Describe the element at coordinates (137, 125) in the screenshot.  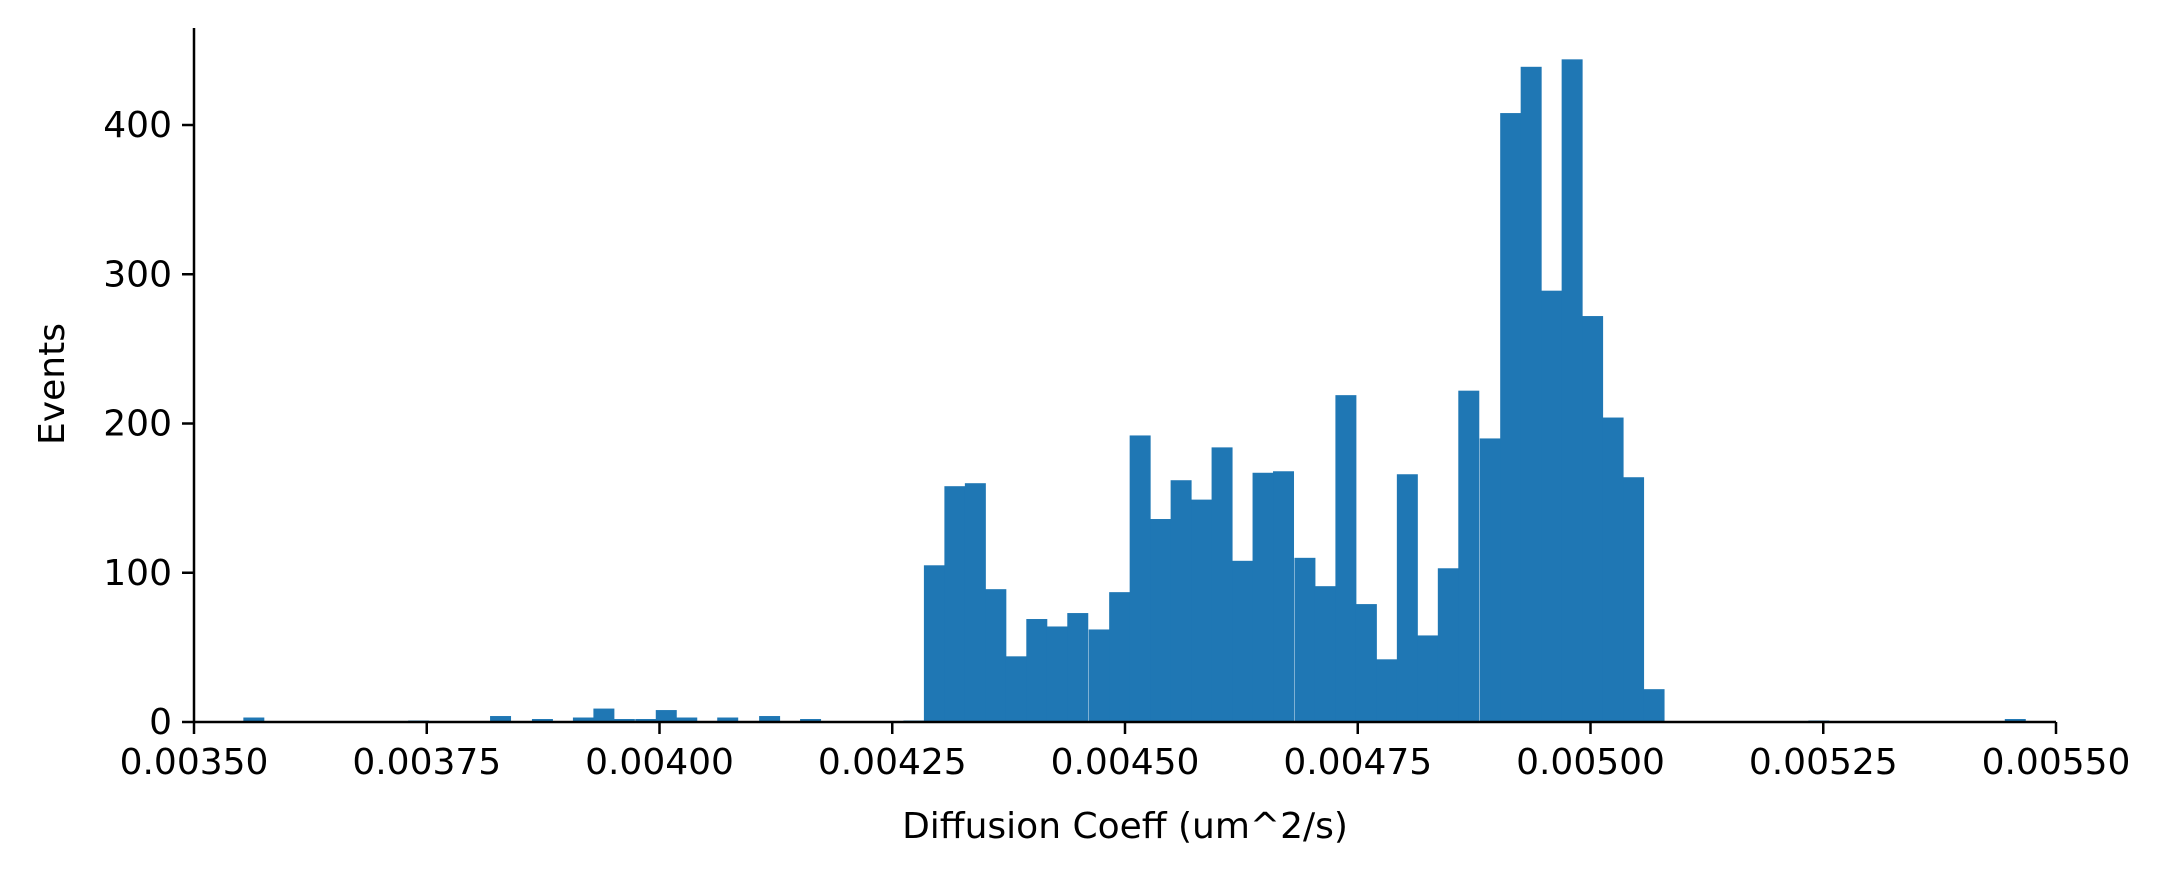
I see `y-tick-label: 400` at that location.